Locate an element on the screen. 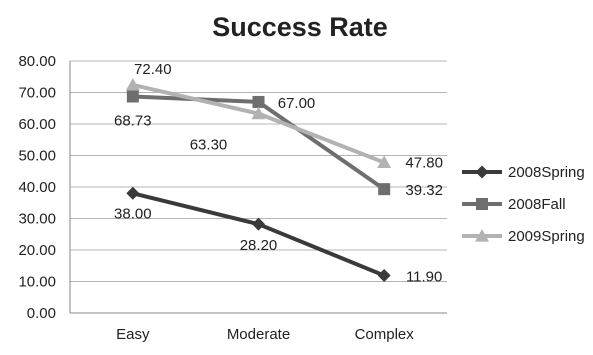 This screenshot has width=593, height=355. legend-item-2009spring: 2009Spring is located at coordinates (523, 236).